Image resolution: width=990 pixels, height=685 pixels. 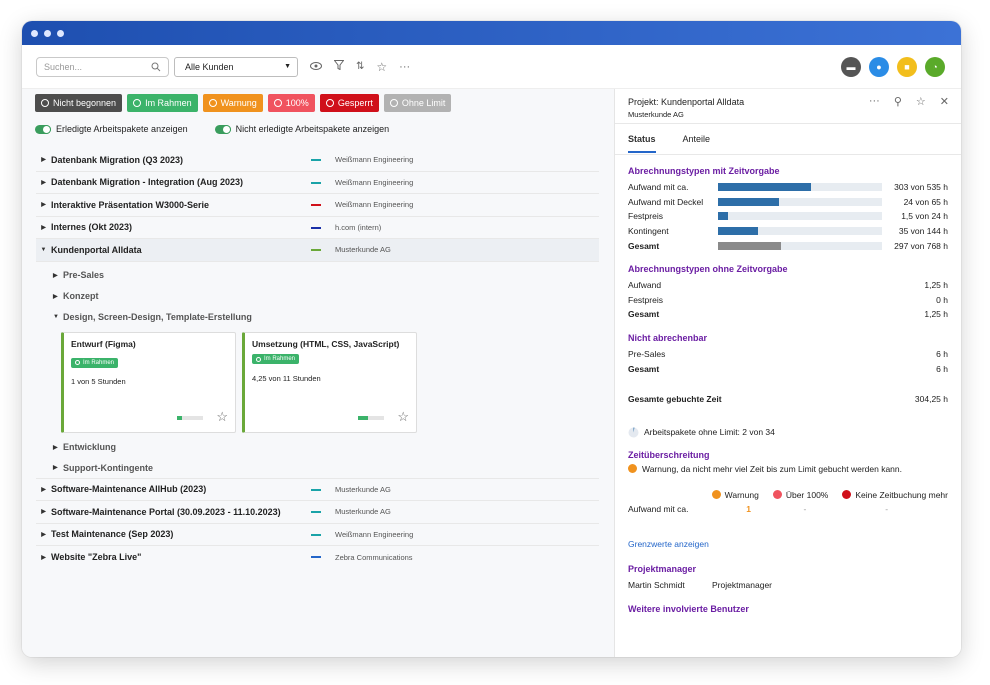 I want to click on close-icon: ✕, so click(x=944, y=102).